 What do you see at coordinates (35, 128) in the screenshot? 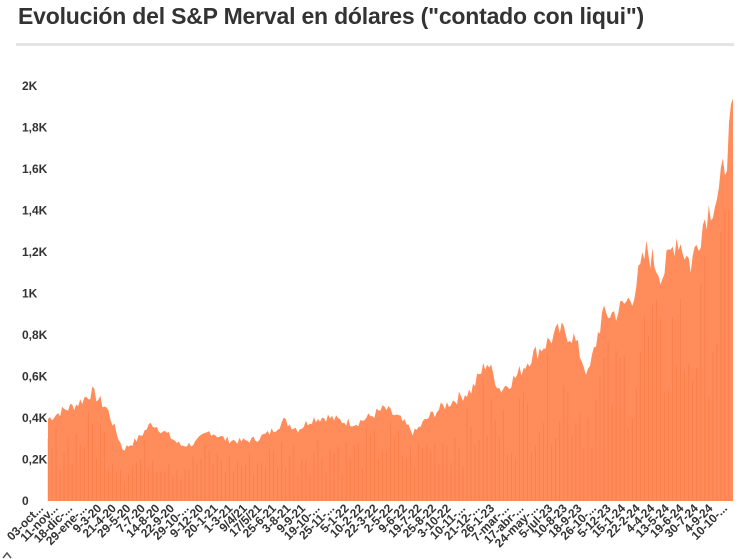
I see `y-tick-label: 1,8K` at bounding box center [35, 128].